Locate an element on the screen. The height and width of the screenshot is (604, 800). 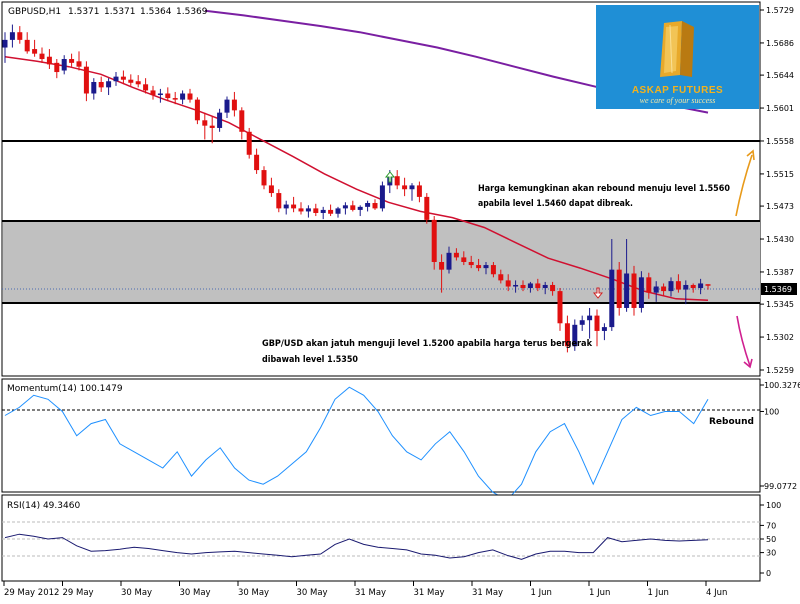
time-tick-label: 31 May is located at coordinates (370, 593).